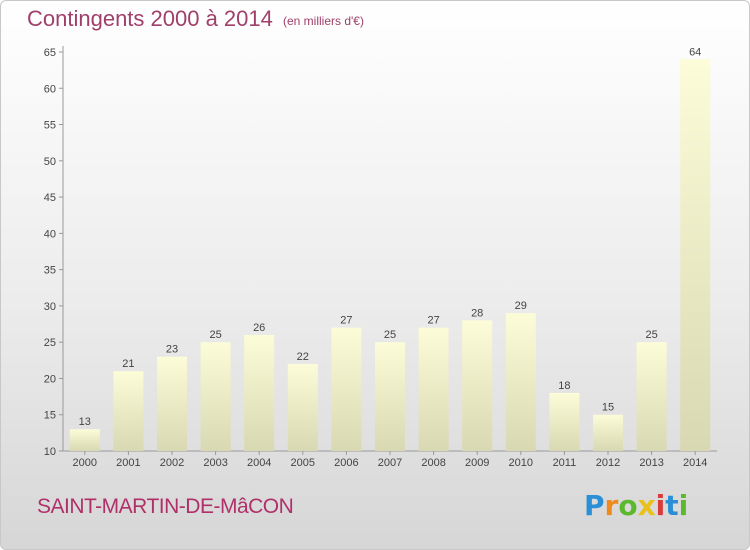 The height and width of the screenshot is (550, 750). What do you see at coordinates (54, 252) in the screenshot?
I see `y-axis: 10 15 20 25 30 35 40 45 50 55 60 65` at bounding box center [54, 252].